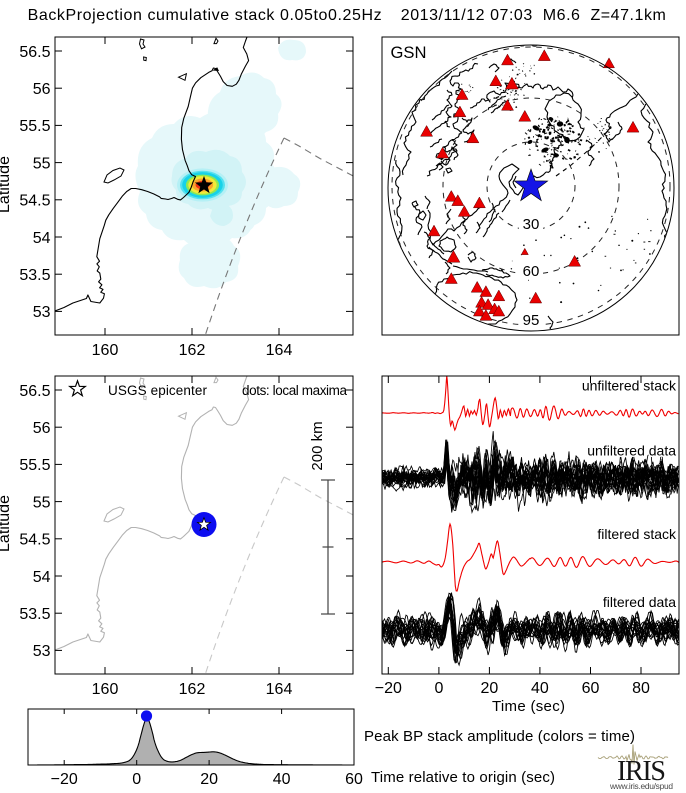 The width and height of the screenshot is (686, 793). Describe the element at coordinates (463, 777) in the screenshot. I see `svg-text: Time relative to origin (sec)` at that location.